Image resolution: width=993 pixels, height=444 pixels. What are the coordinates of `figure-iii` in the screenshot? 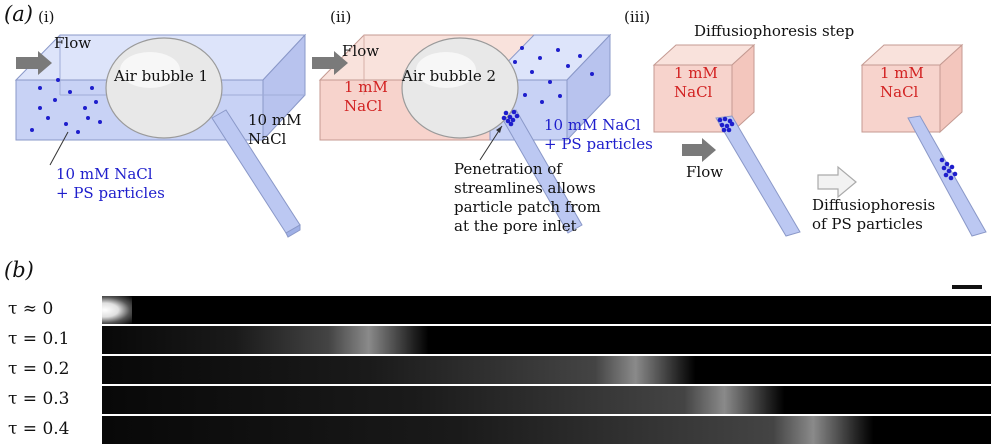 It's located at (819, 140).